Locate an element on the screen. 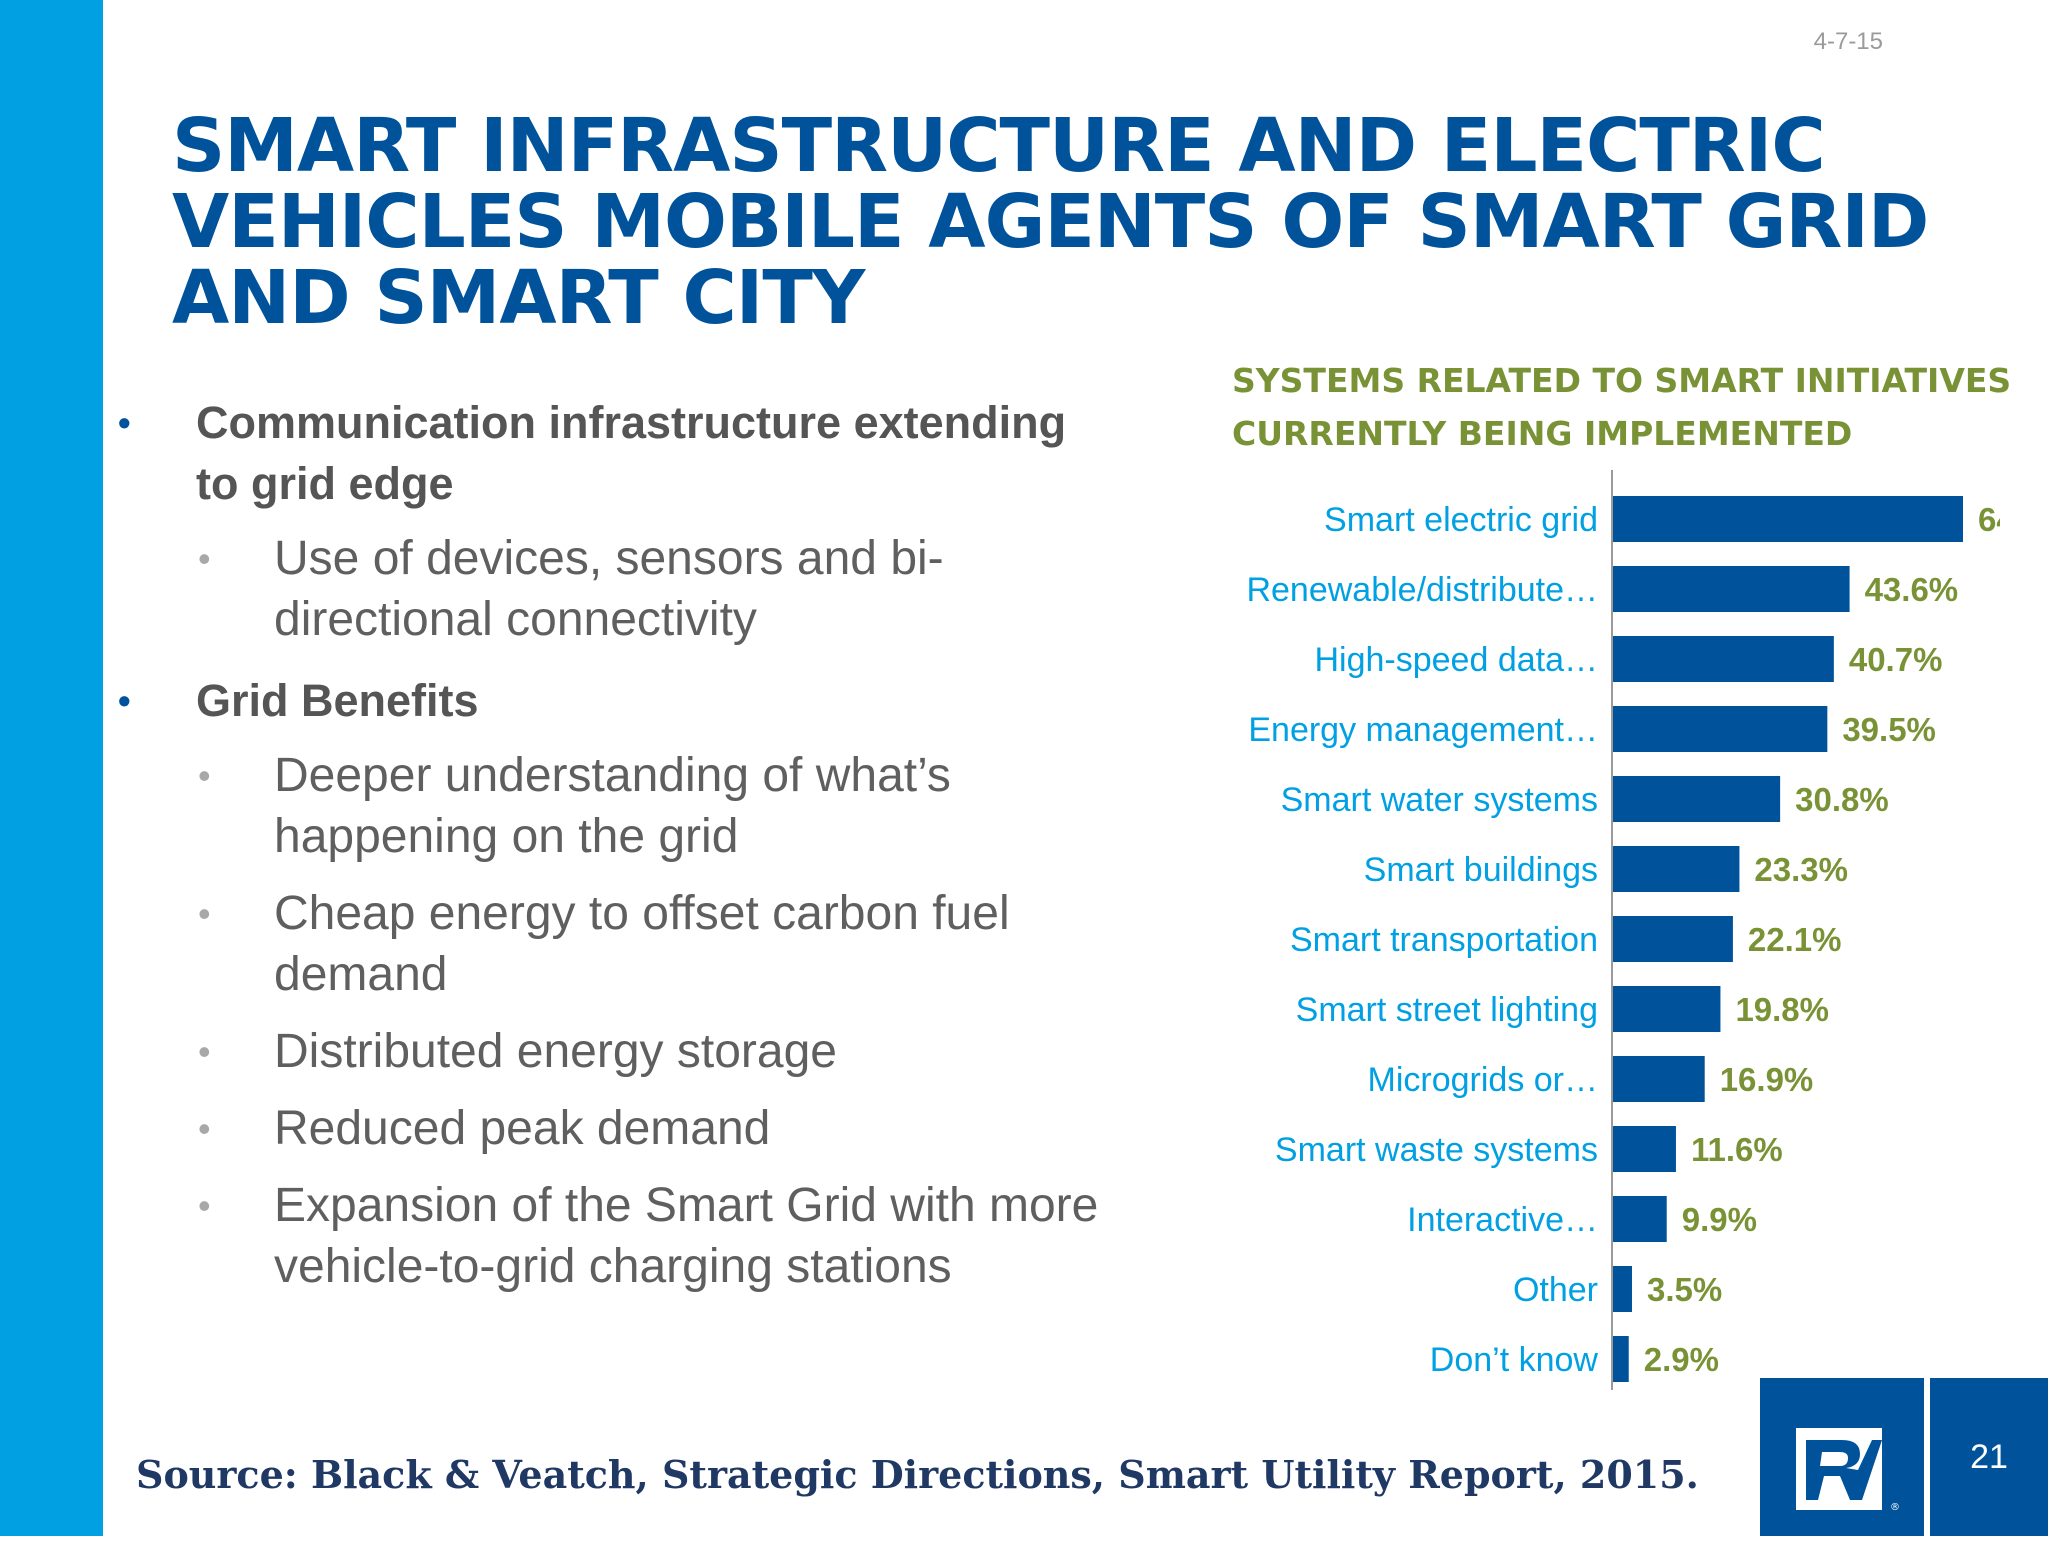 This screenshot has width=2048, height=1541. value-label: 9.9% is located at coordinates (1719, 1219).